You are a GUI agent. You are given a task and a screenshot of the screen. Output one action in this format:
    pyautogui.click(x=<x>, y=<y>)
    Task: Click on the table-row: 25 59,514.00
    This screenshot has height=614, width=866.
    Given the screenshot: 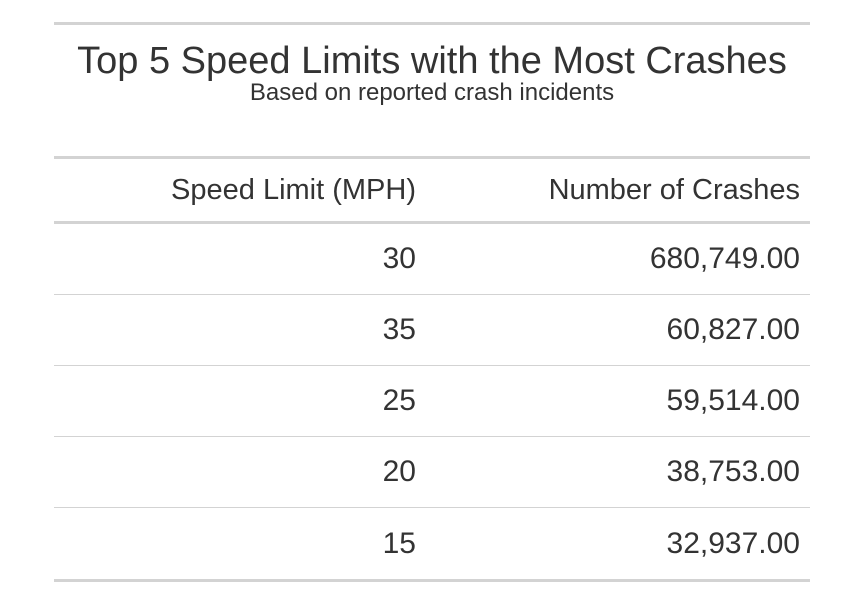 What is the action you would take?
    pyautogui.click(x=432, y=401)
    